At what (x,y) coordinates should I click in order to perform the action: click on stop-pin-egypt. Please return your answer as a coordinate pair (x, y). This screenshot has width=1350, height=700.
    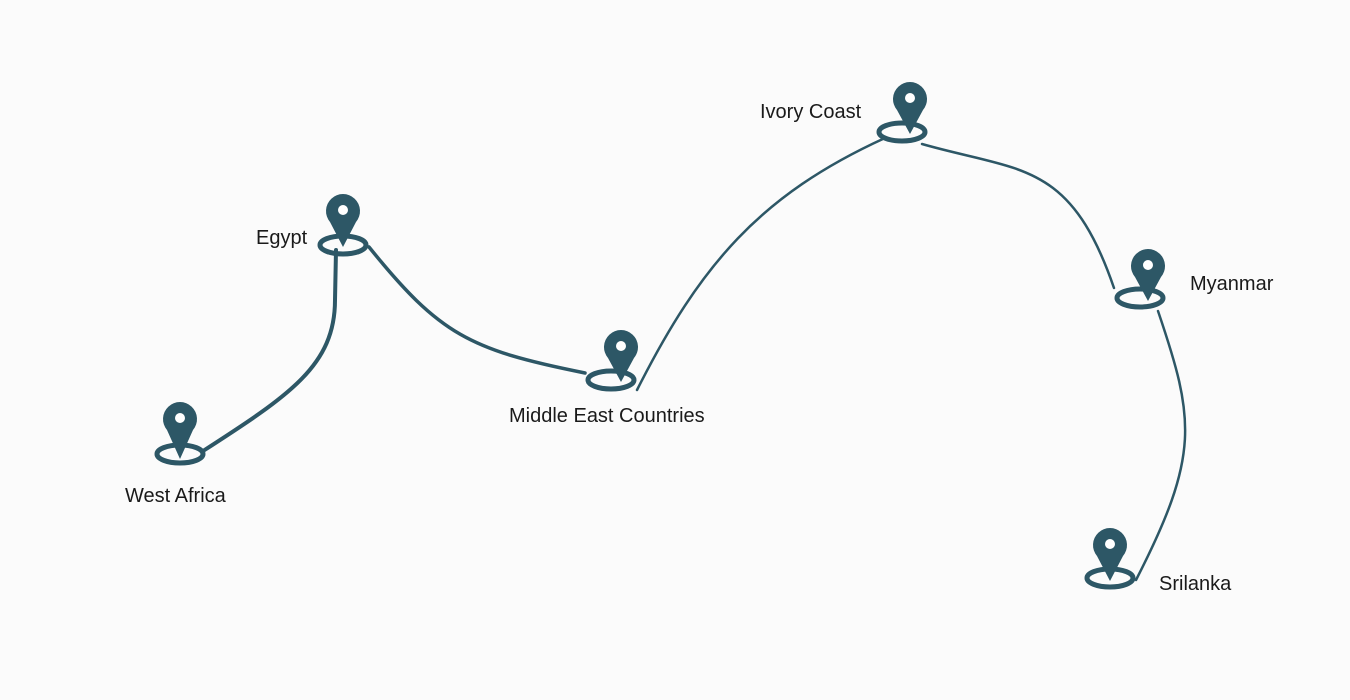
    Looking at the image, I should click on (343, 225).